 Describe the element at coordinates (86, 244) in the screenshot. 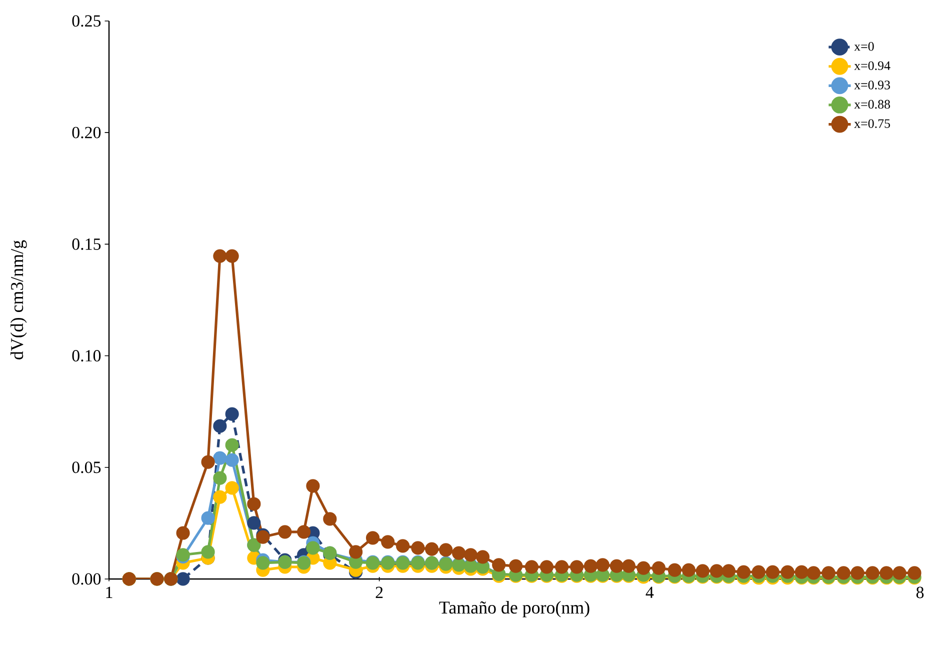

I see `y-tick-label: 0.15` at that location.